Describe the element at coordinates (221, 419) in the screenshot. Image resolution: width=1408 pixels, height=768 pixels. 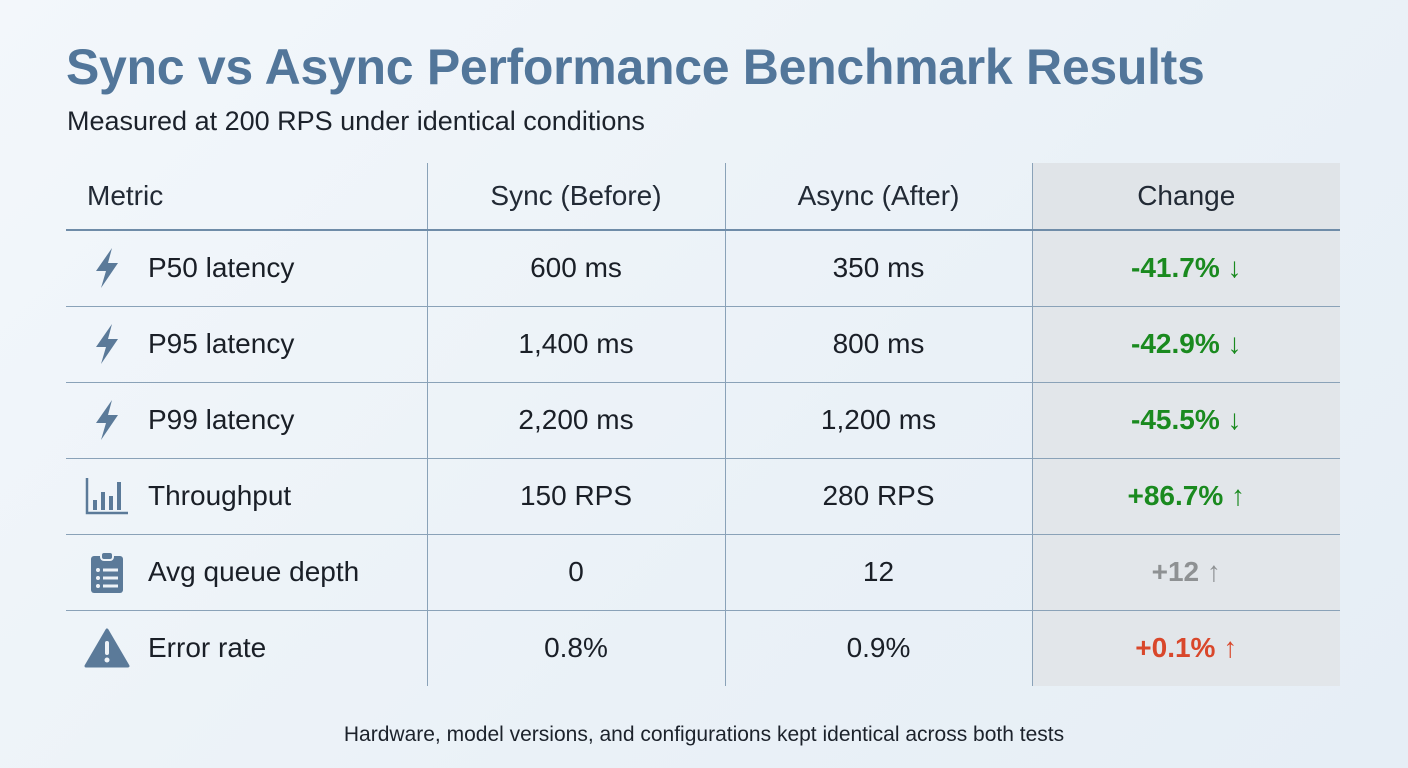
I see `metric-label: P99 latency` at that location.